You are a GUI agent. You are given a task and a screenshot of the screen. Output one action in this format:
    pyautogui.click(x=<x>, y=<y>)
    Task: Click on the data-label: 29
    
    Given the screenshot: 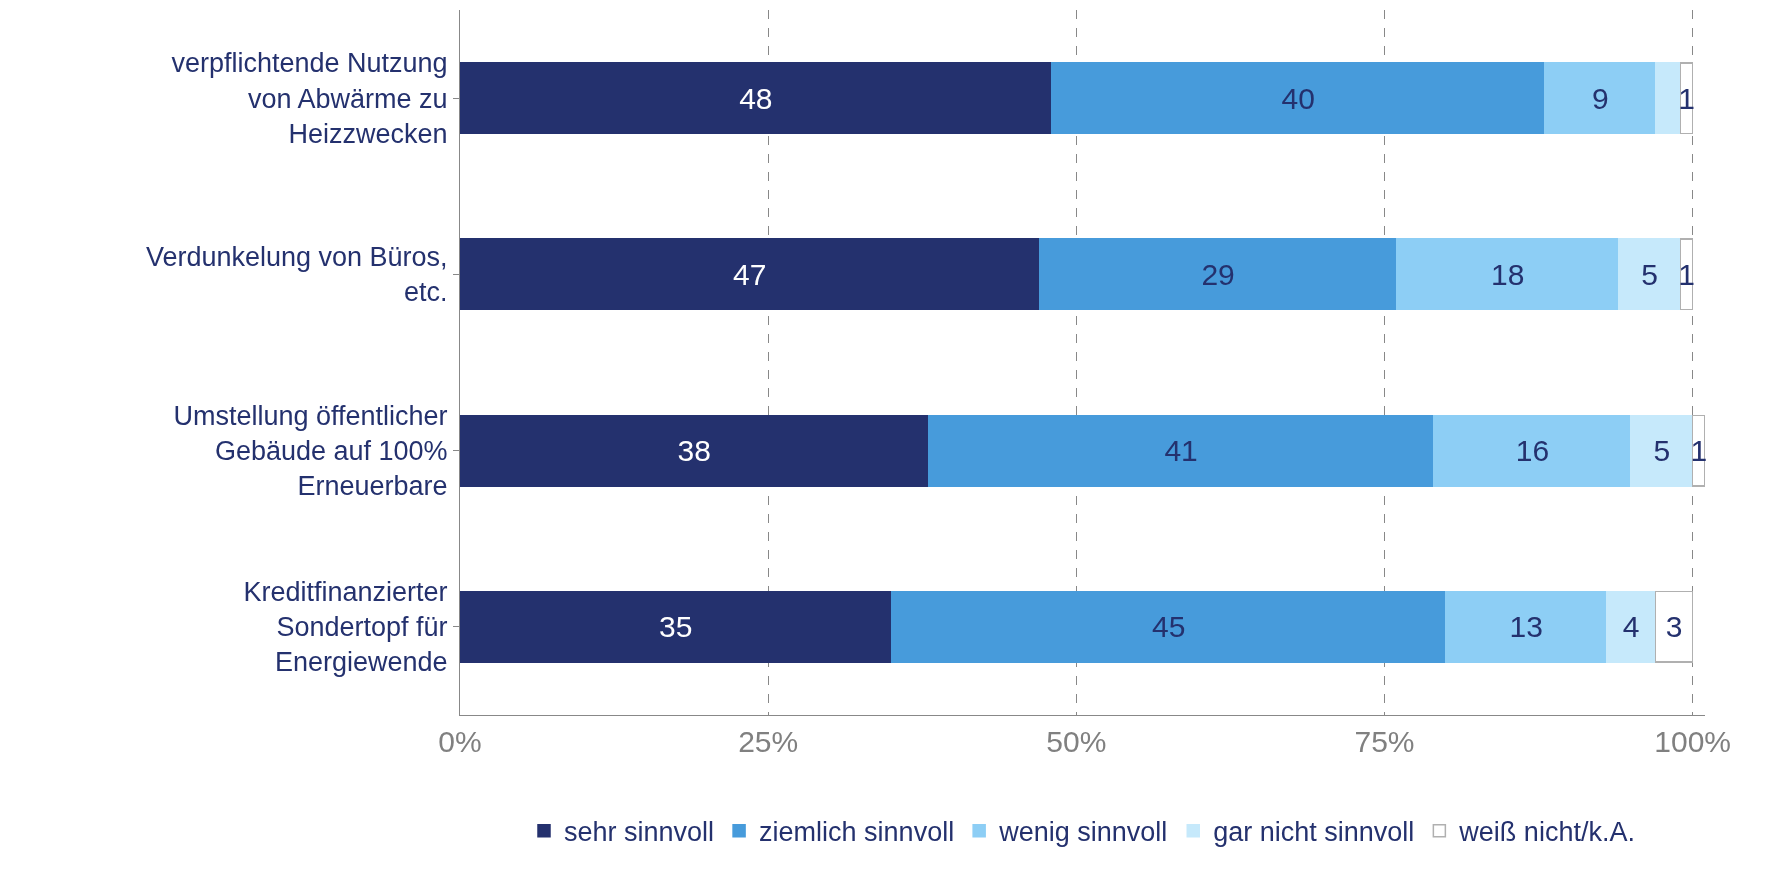 What is the action you would take?
    pyautogui.click(x=1218, y=274)
    